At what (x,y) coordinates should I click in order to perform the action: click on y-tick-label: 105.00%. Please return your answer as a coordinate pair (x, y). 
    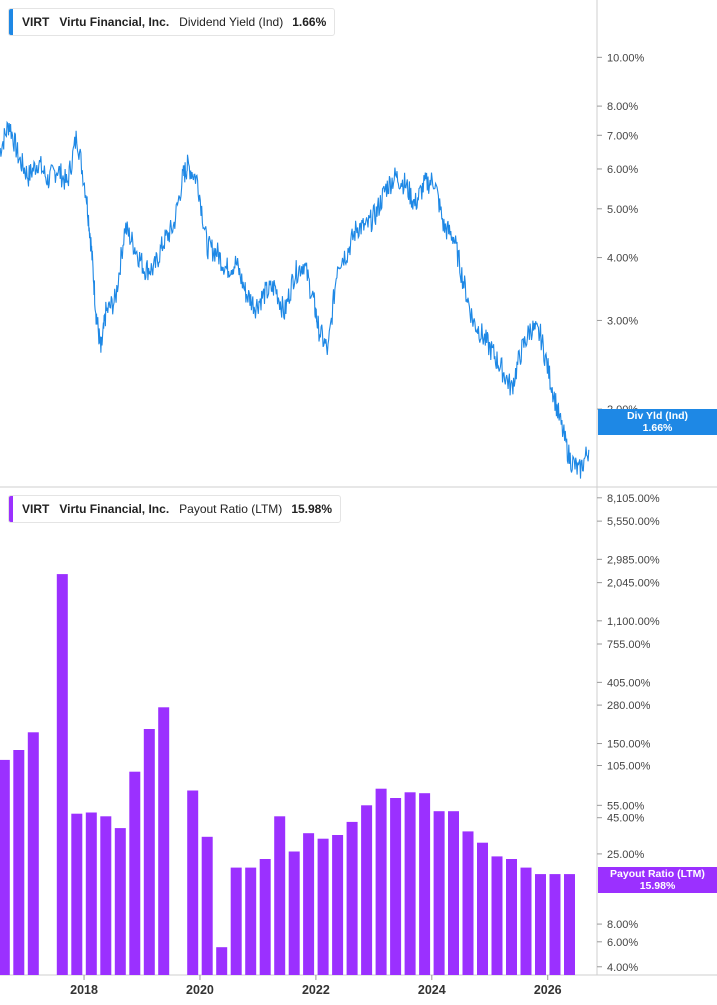
    Looking at the image, I should click on (629, 767).